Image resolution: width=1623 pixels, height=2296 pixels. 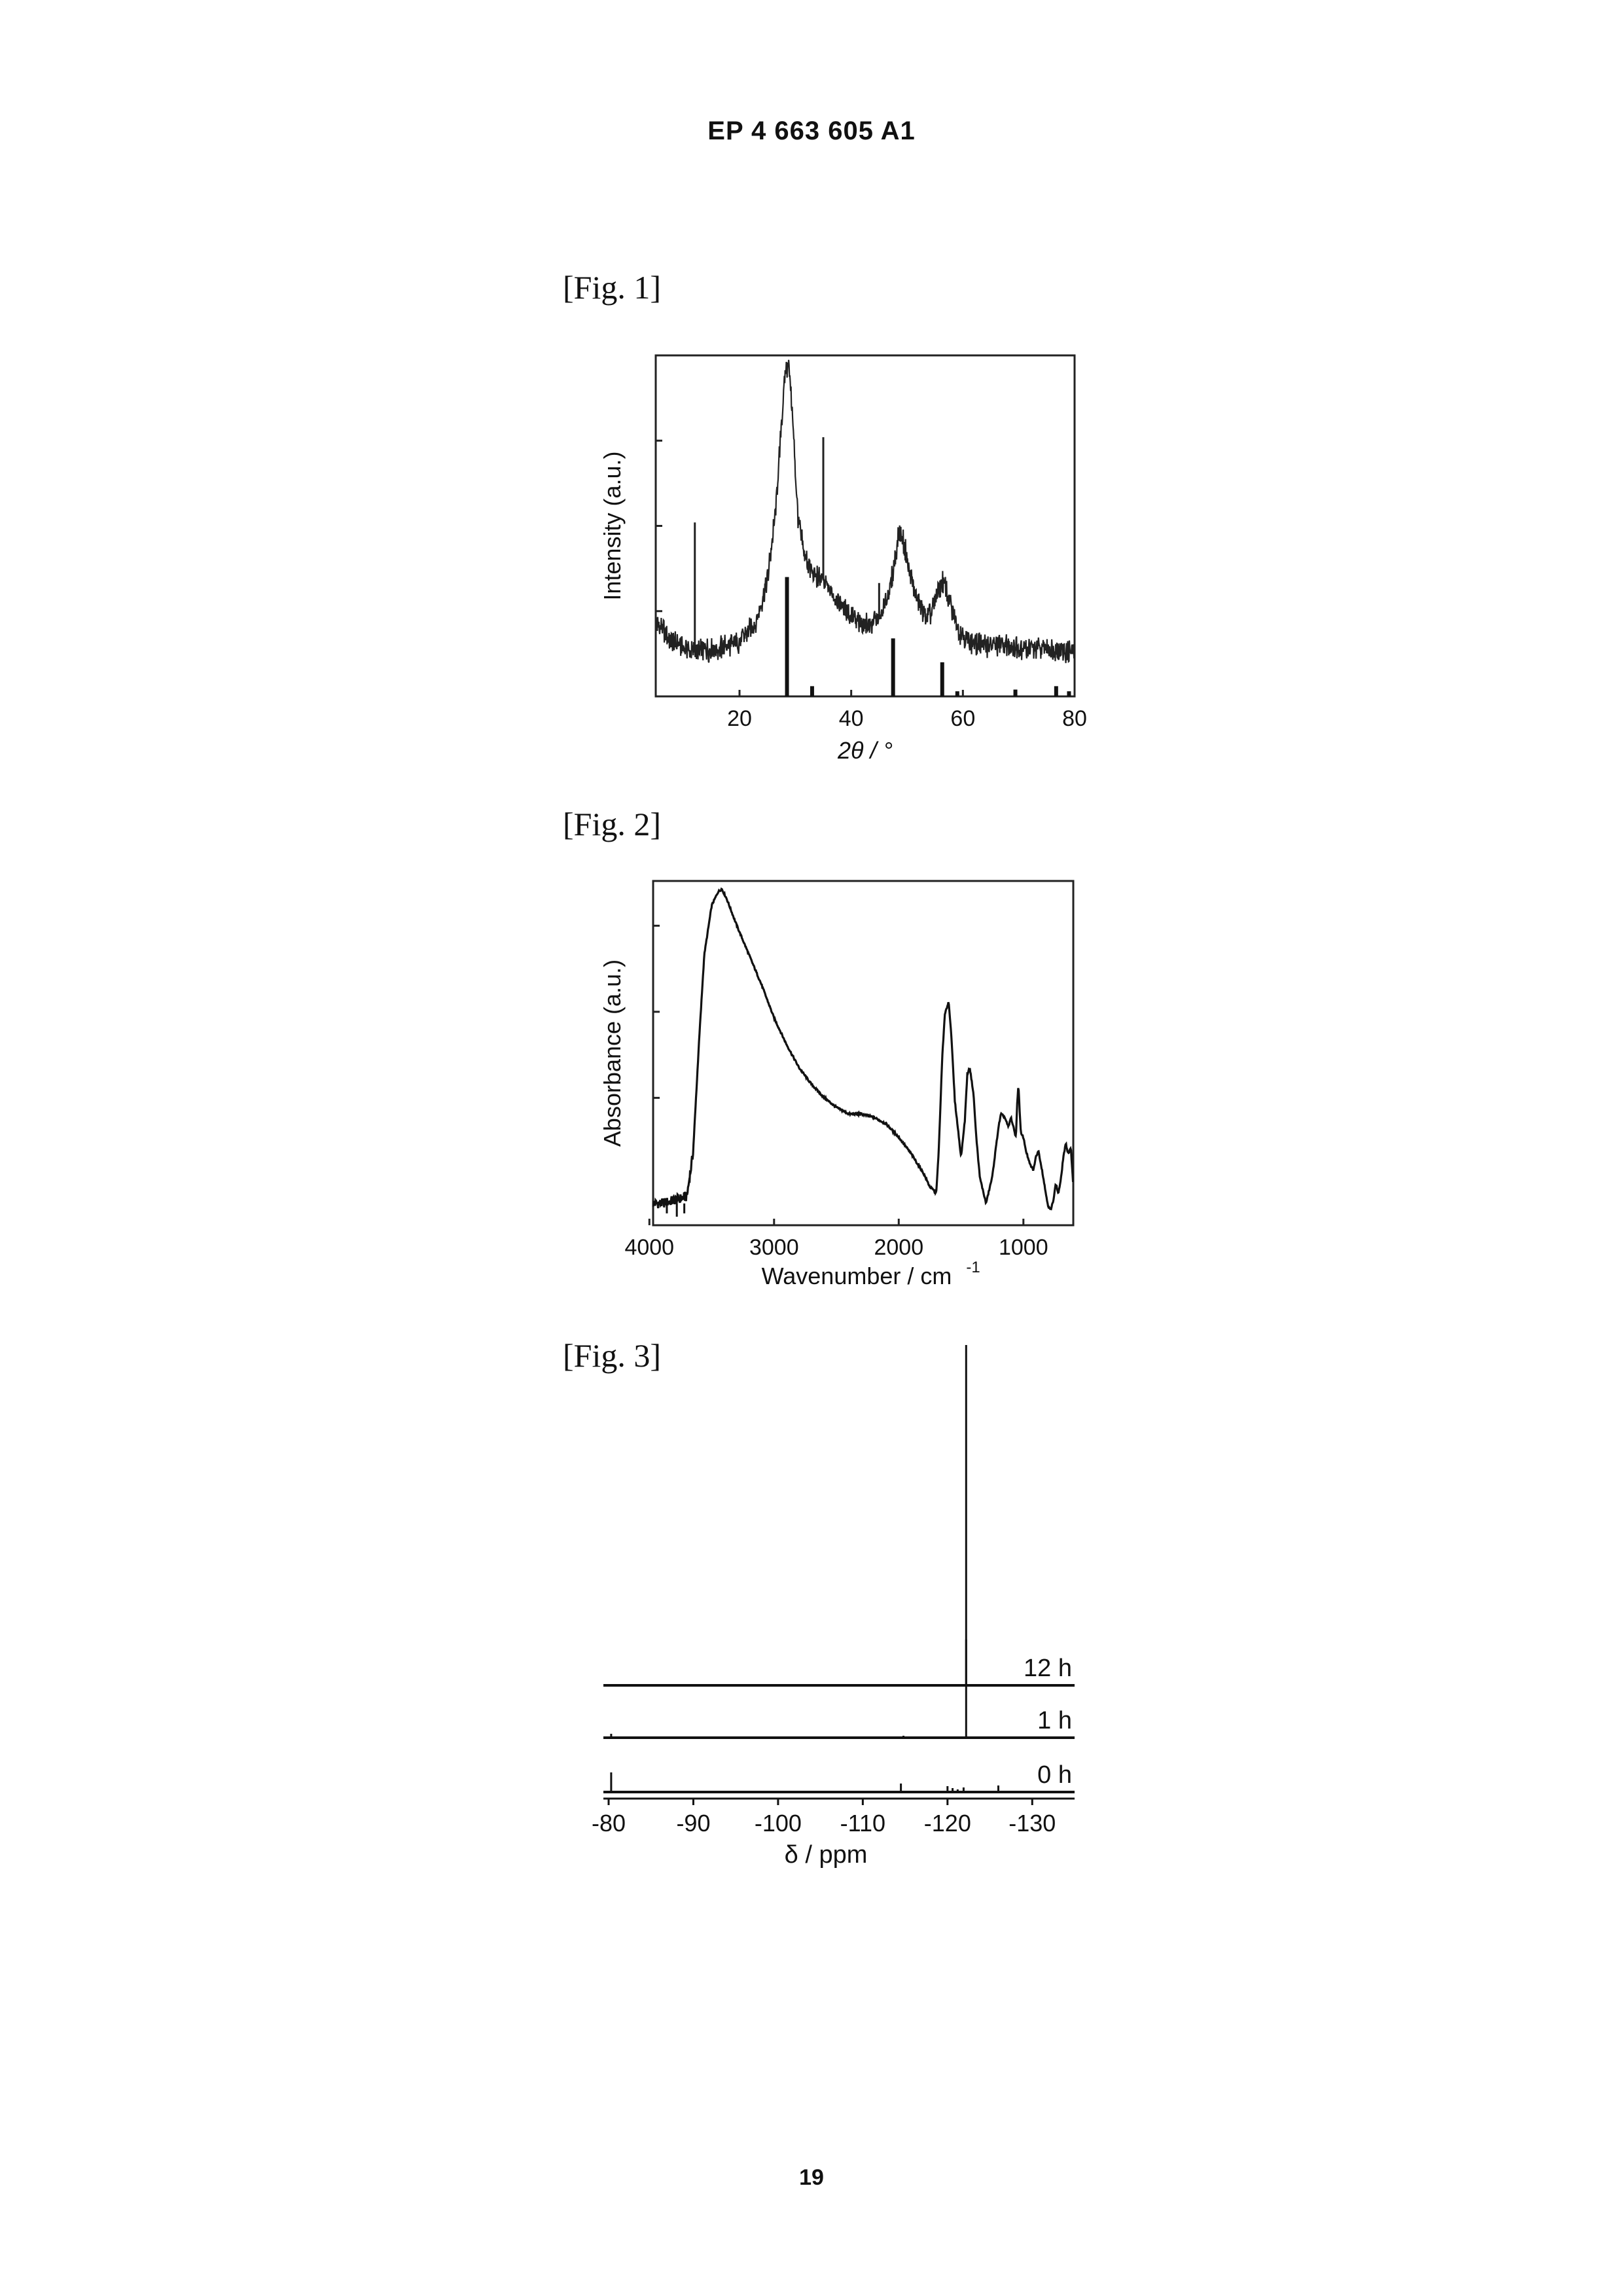 I want to click on x-axis-label-superscript: -1, so click(x=973, y=1267).